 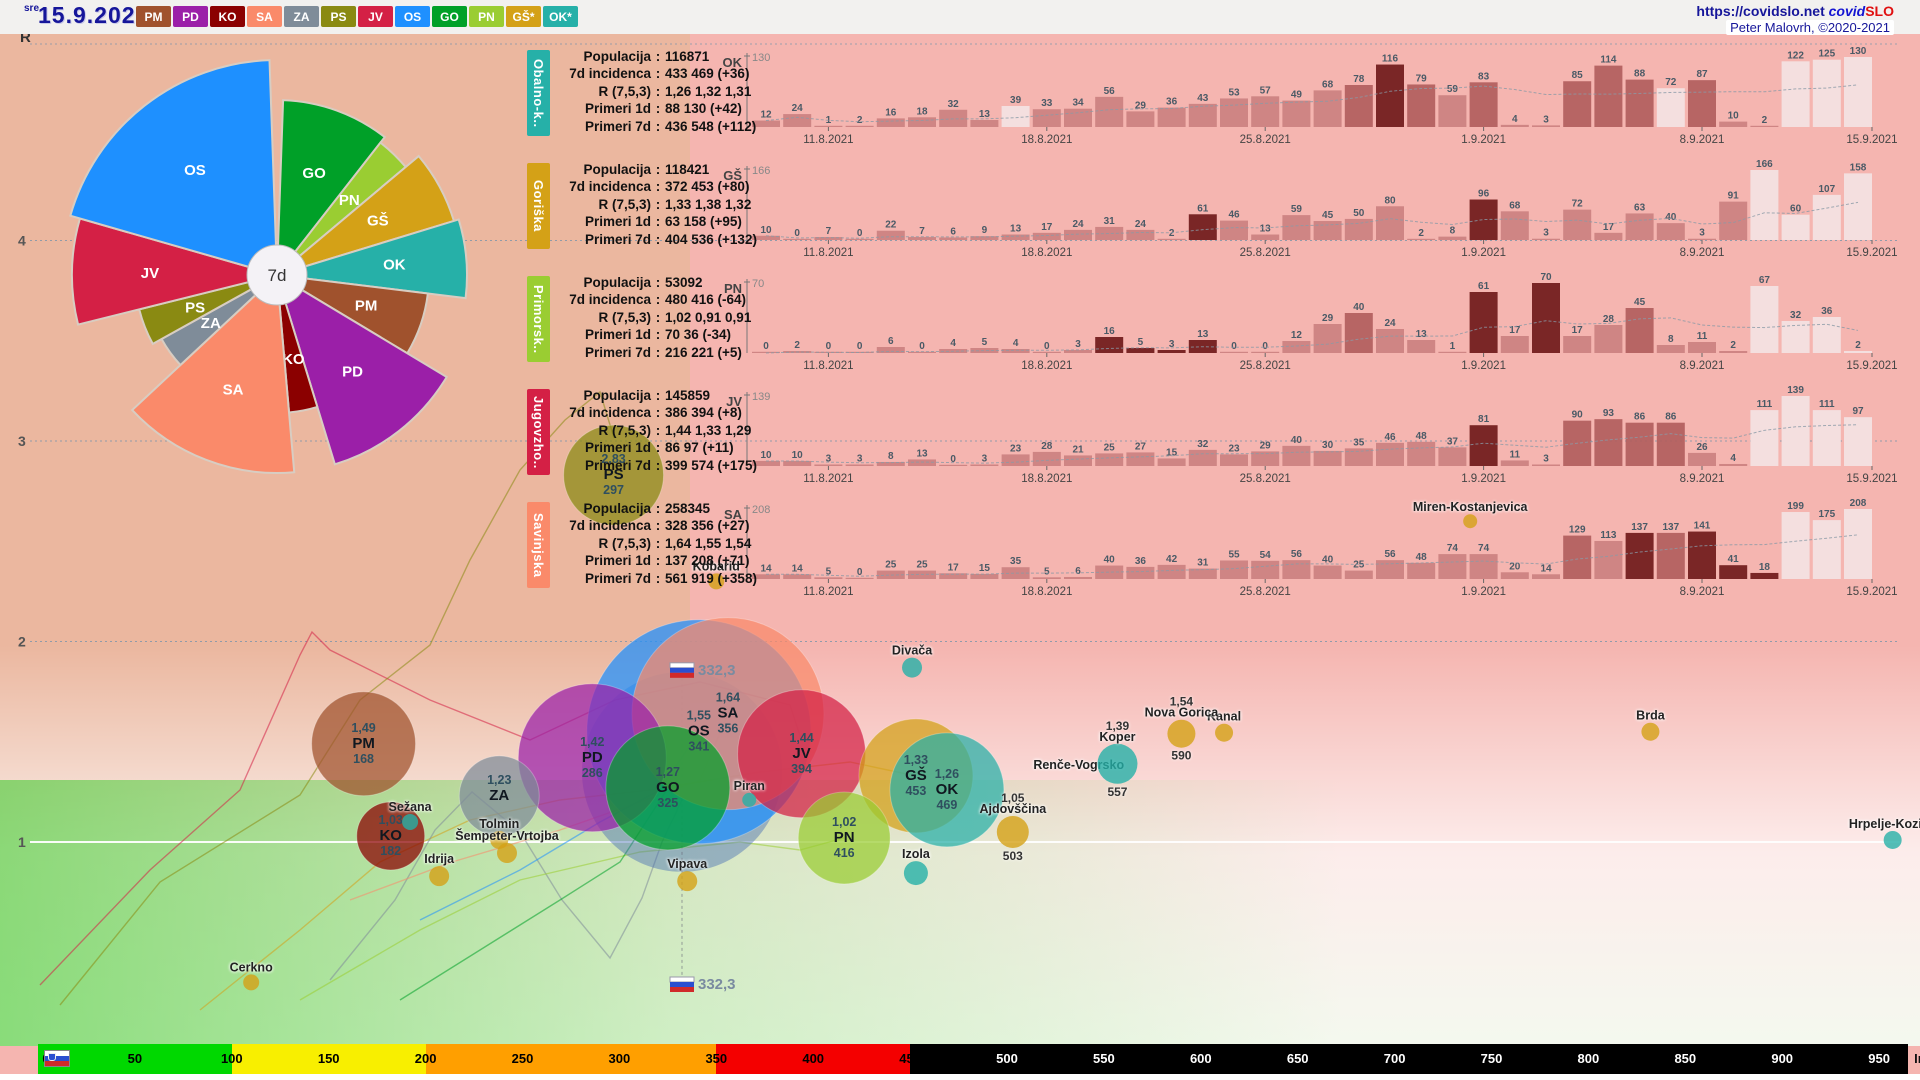 I want to click on x-tick: 600, so click(x=1200, y=1058).